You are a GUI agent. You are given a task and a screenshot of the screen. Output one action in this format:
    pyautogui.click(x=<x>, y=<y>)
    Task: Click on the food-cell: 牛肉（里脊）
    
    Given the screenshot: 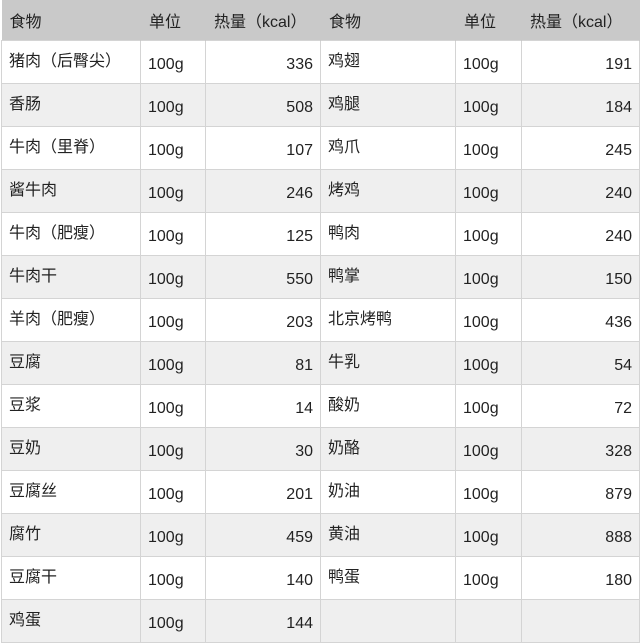 What is the action you would take?
    pyautogui.click(x=71, y=148)
    